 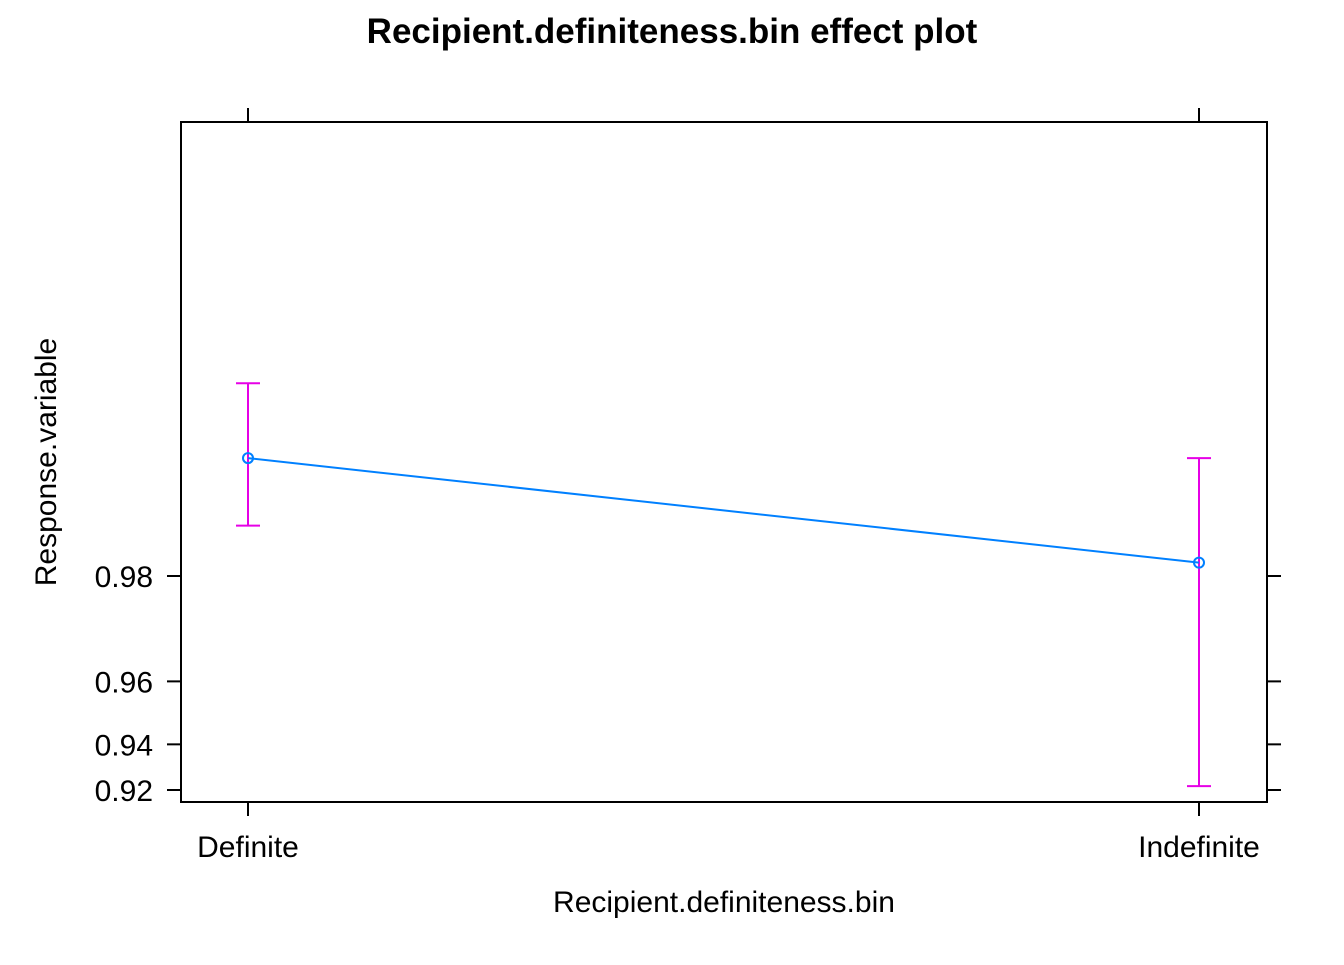 I want to click on chart-title: Recipient.definiteness.bin effect plot, so click(x=672, y=31).